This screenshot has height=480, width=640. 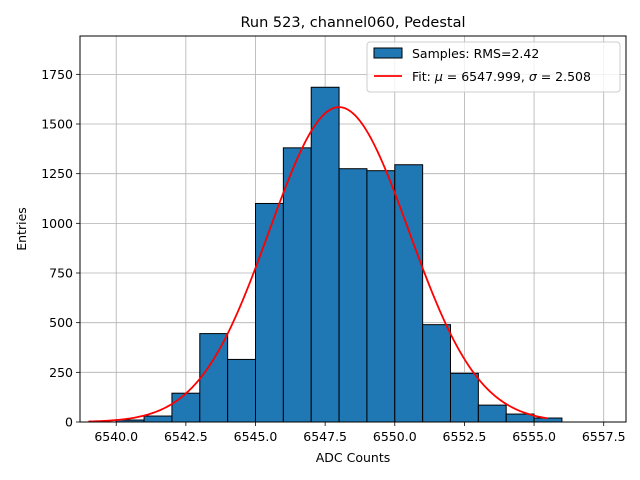 I want to click on x-tick-label: 6552.5, so click(x=465, y=436).